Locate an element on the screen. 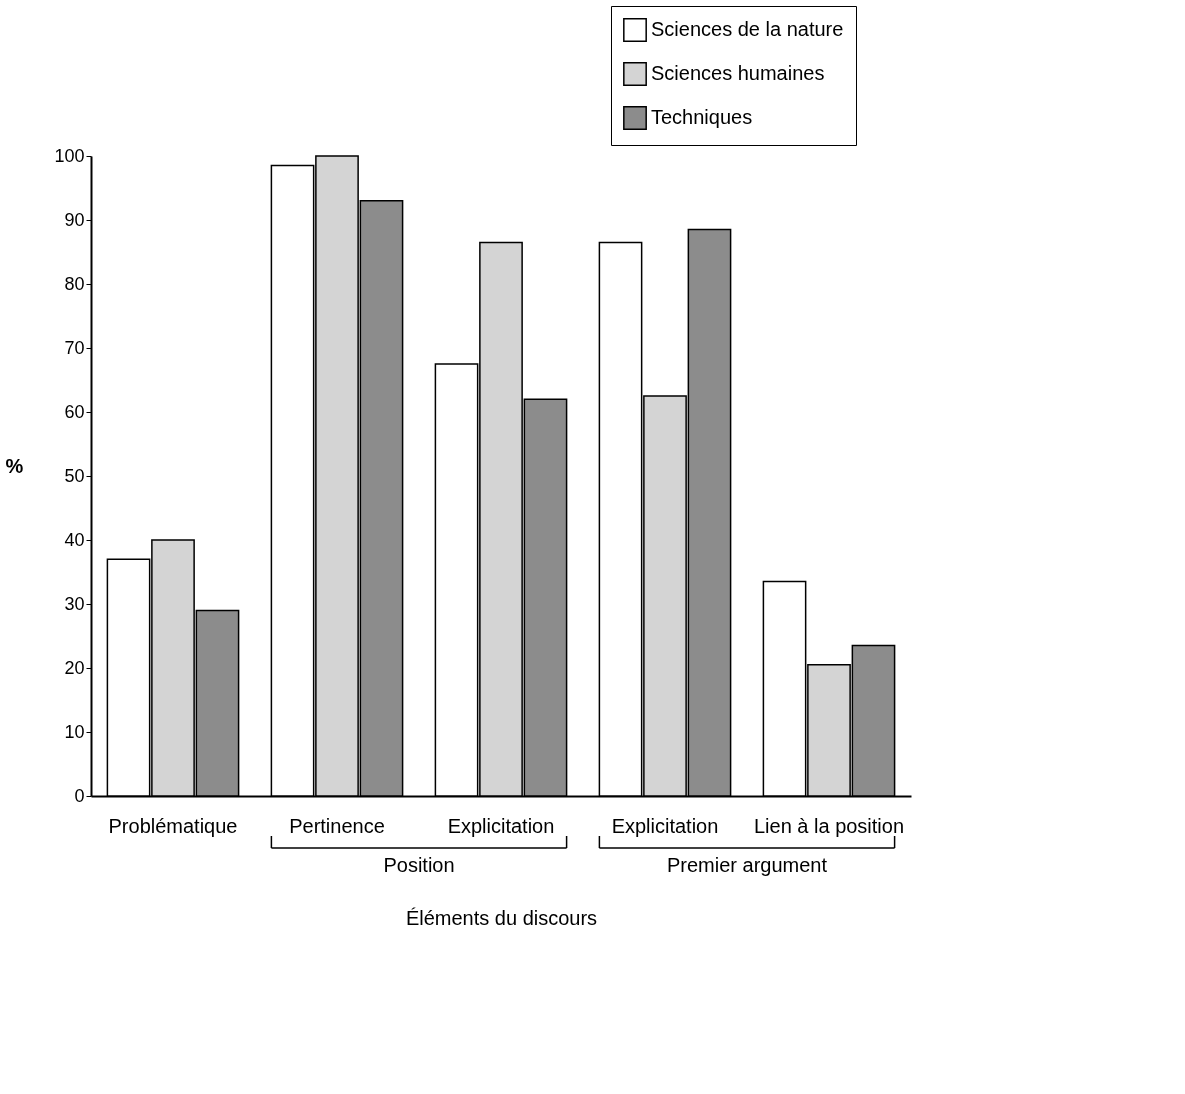  x-tick-label: Pertinence is located at coordinates (337, 825).